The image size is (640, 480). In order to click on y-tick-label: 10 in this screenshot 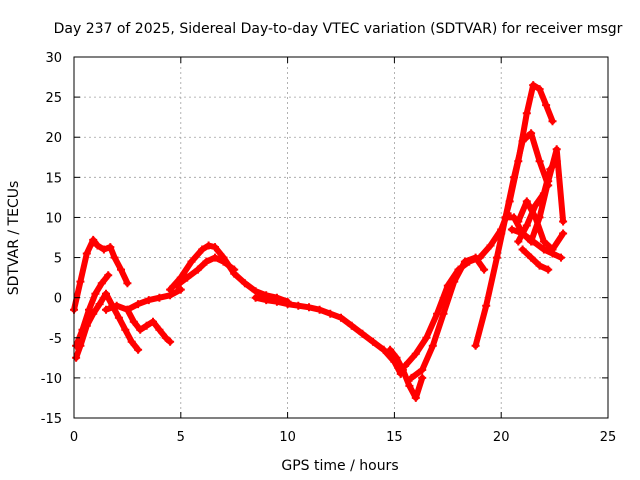, I will do `click(53, 218)`.